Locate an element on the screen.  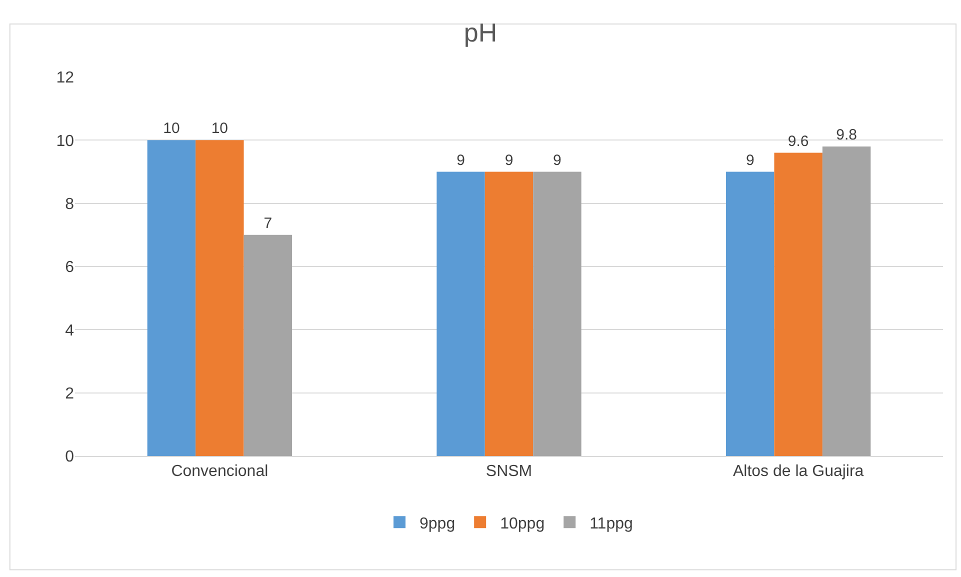
y-tick-label: 10 is located at coordinates (65, 141).